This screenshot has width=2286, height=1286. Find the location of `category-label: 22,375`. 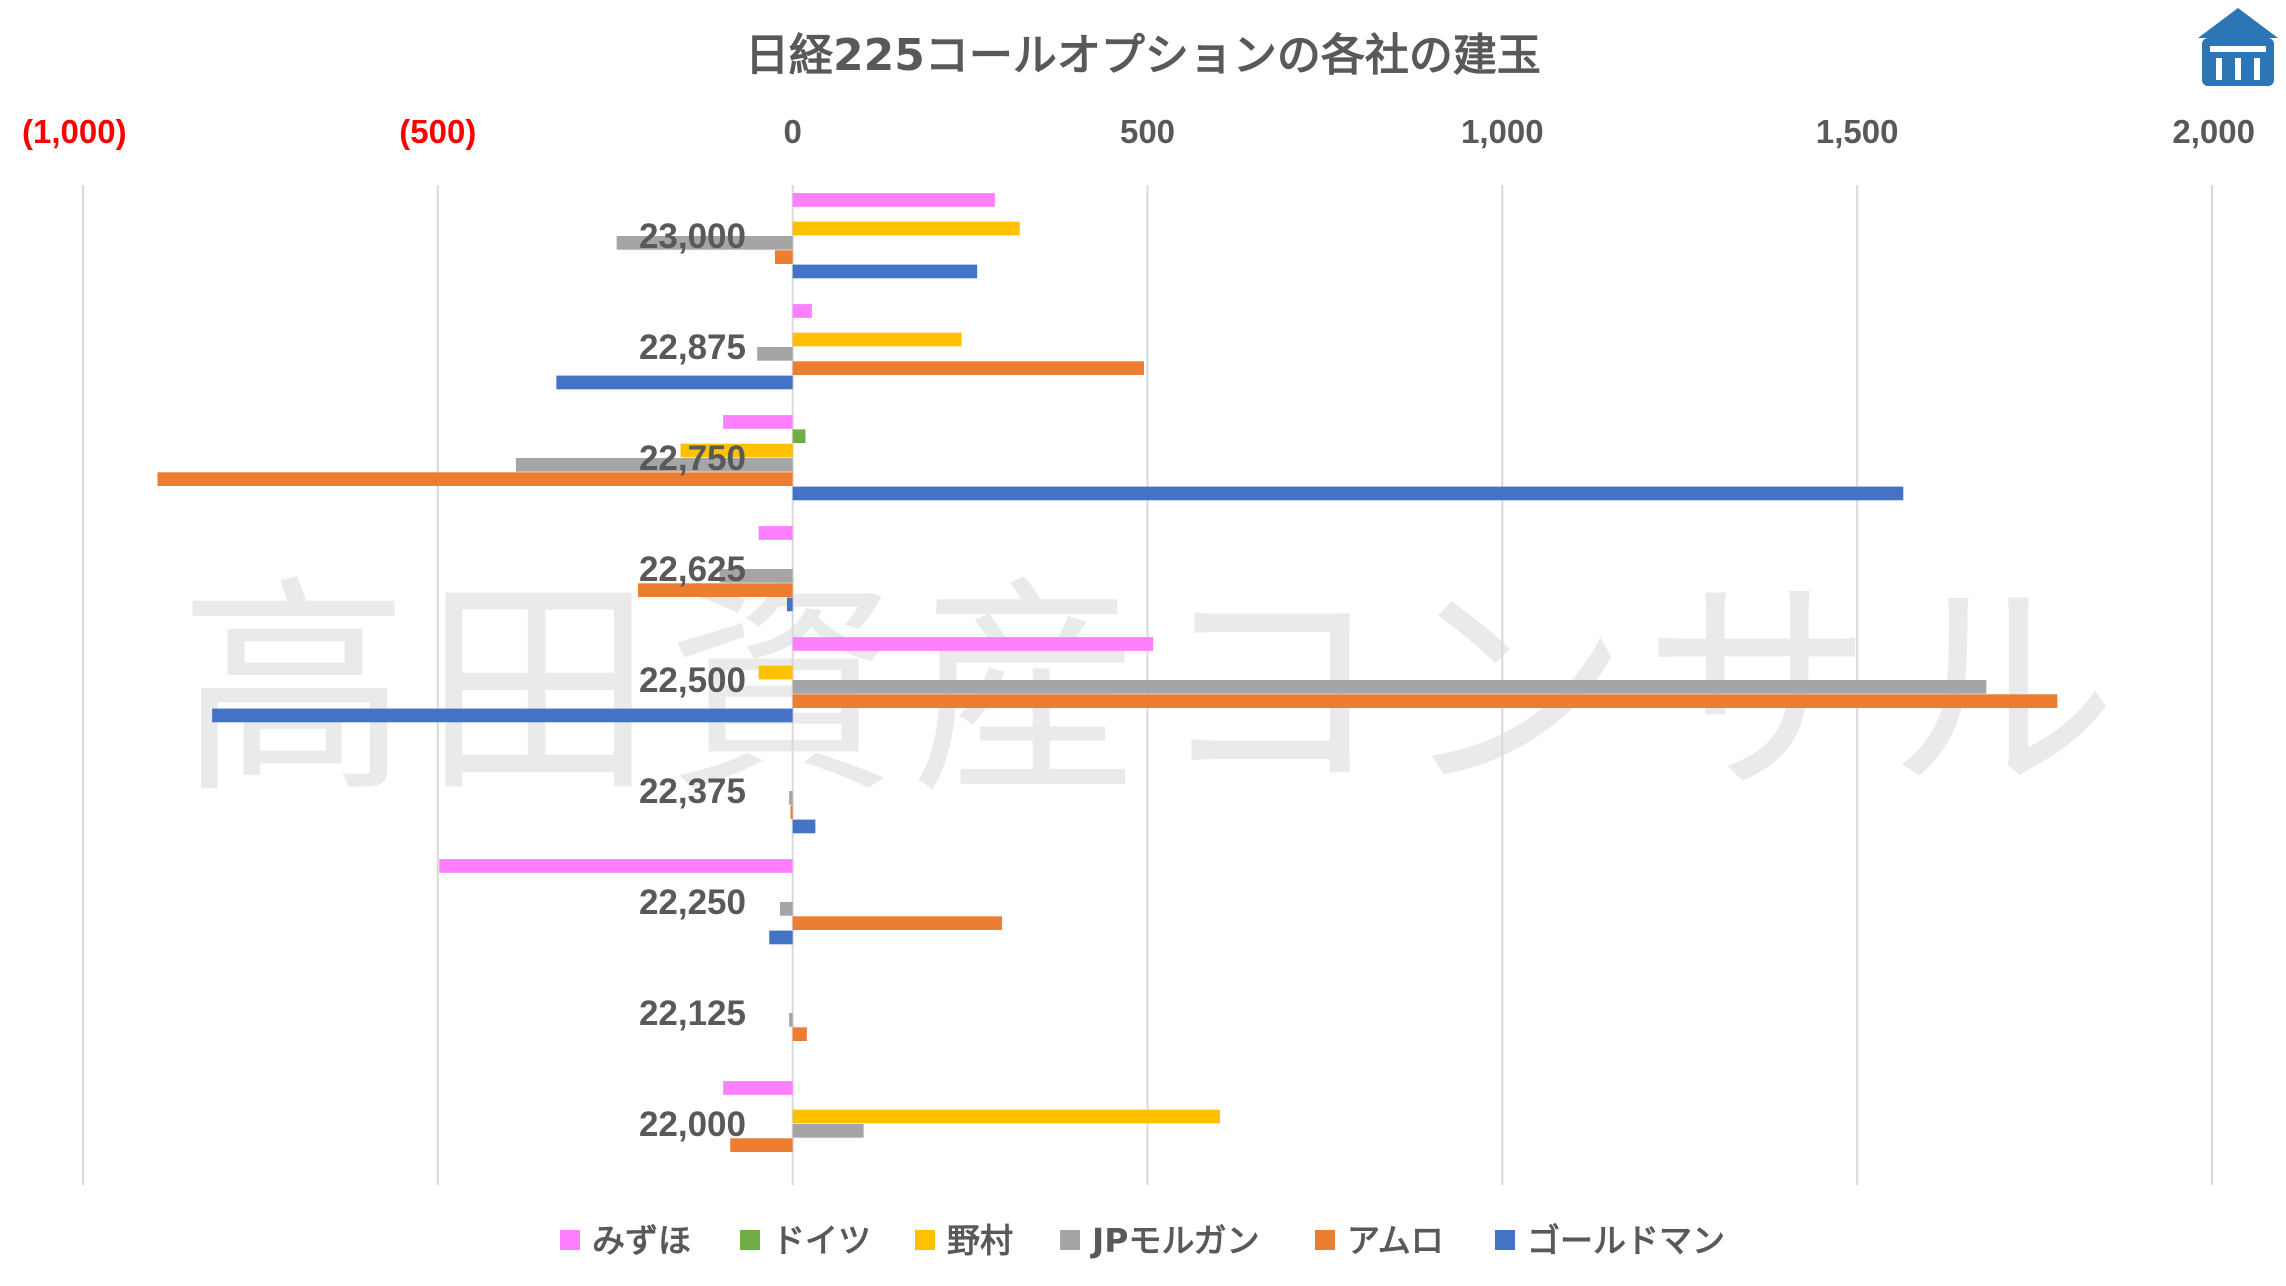

category-label: 22,375 is located at coordinates (692, 791).